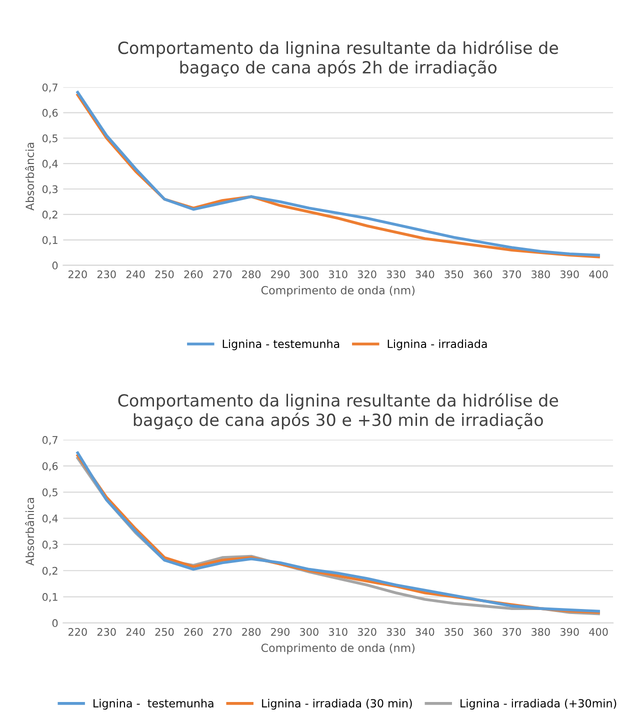  I want to click on legend-label: Lignina - irradiada (30 min), so click(337, 704).